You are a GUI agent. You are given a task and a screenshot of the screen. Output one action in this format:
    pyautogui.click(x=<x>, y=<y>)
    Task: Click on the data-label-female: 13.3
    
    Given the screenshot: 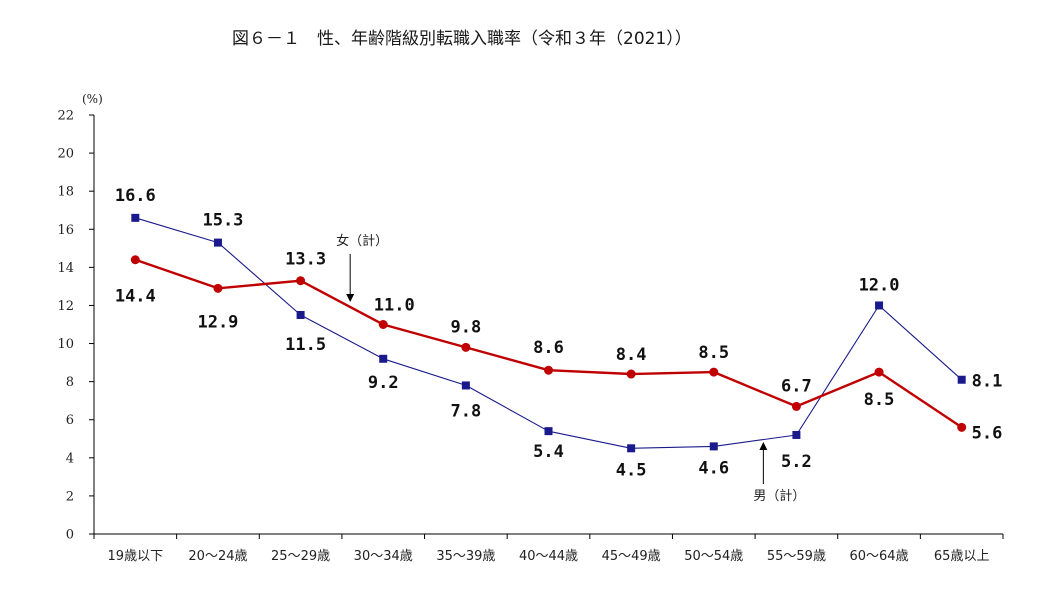 What is the action you would take?
    pyautogui.click(x=305, y=260)
    